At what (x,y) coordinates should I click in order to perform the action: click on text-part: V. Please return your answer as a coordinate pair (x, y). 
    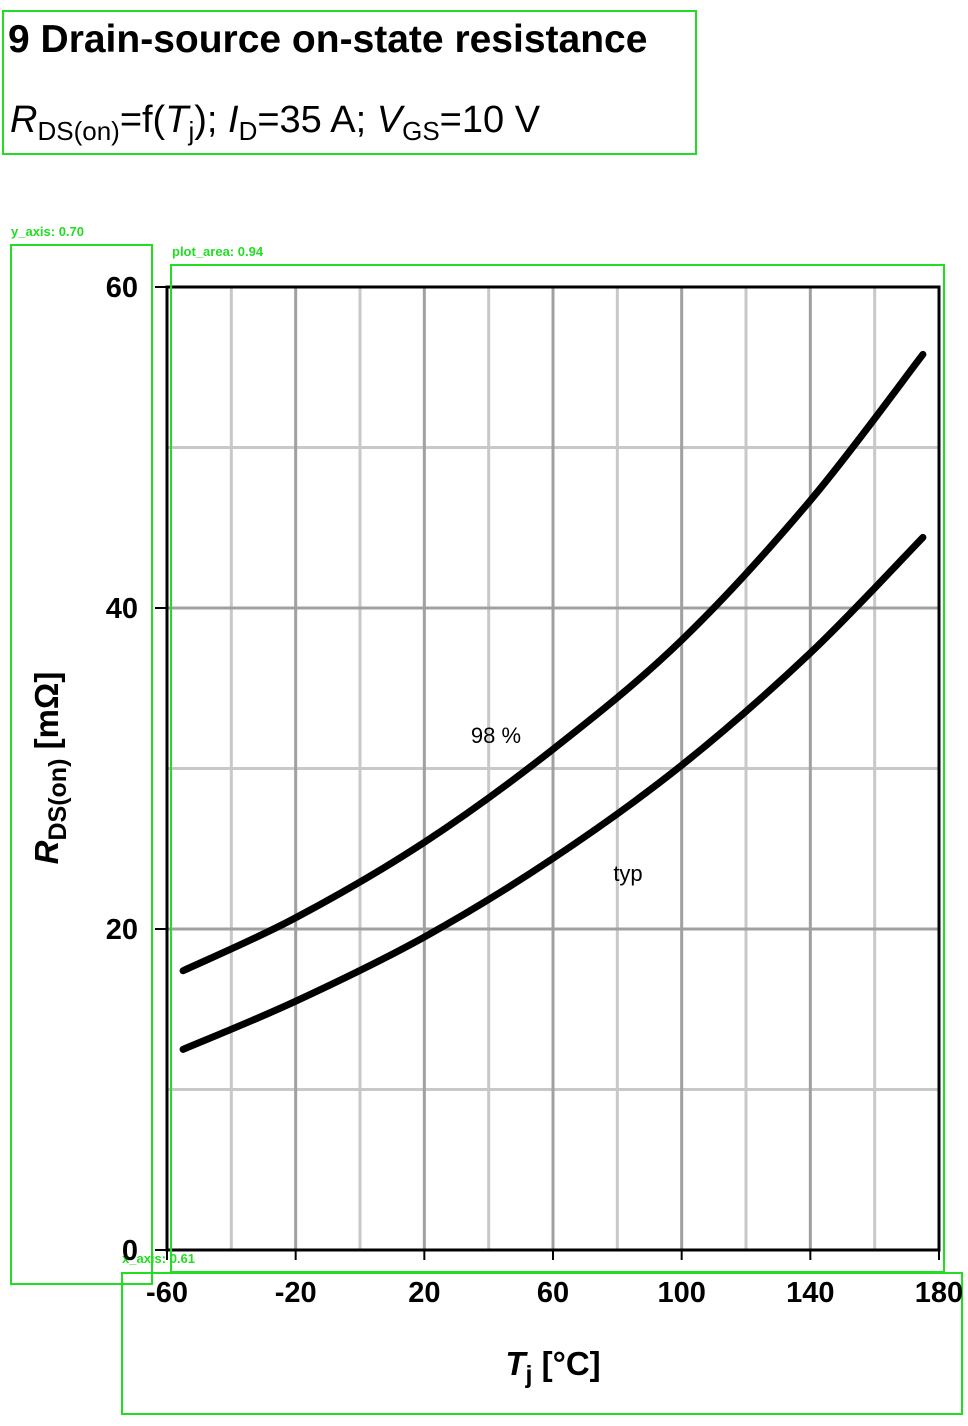
    Looking at the image, I should click on (391, 120).